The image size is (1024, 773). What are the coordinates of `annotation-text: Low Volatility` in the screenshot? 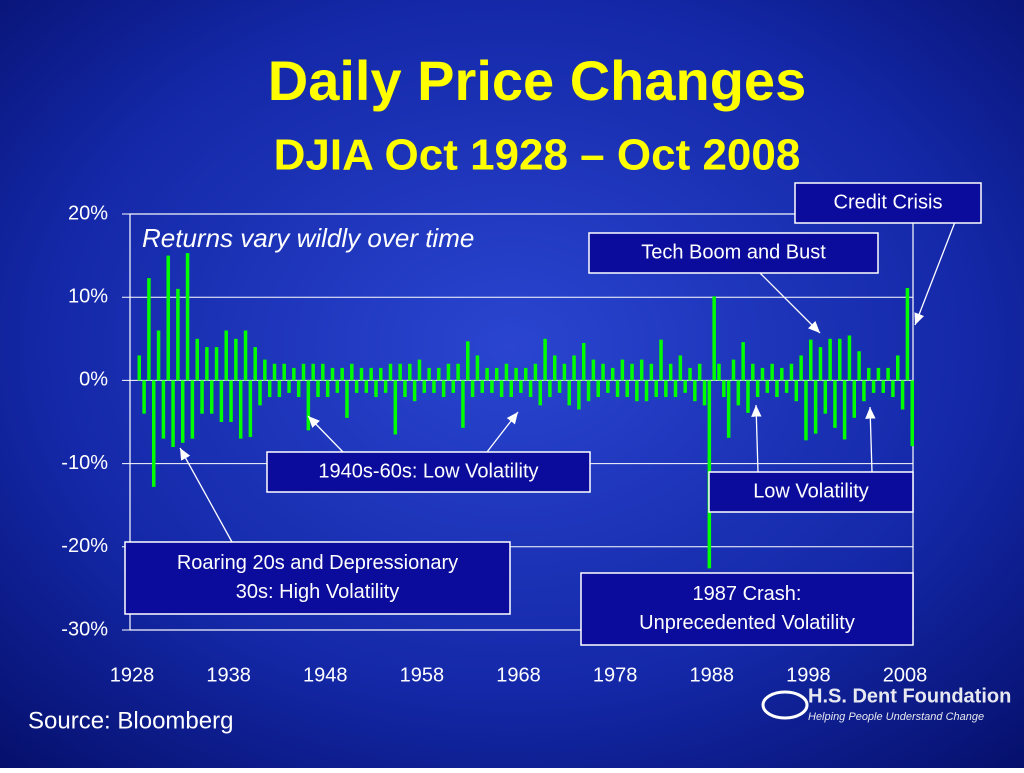 It's located at (811, 491).